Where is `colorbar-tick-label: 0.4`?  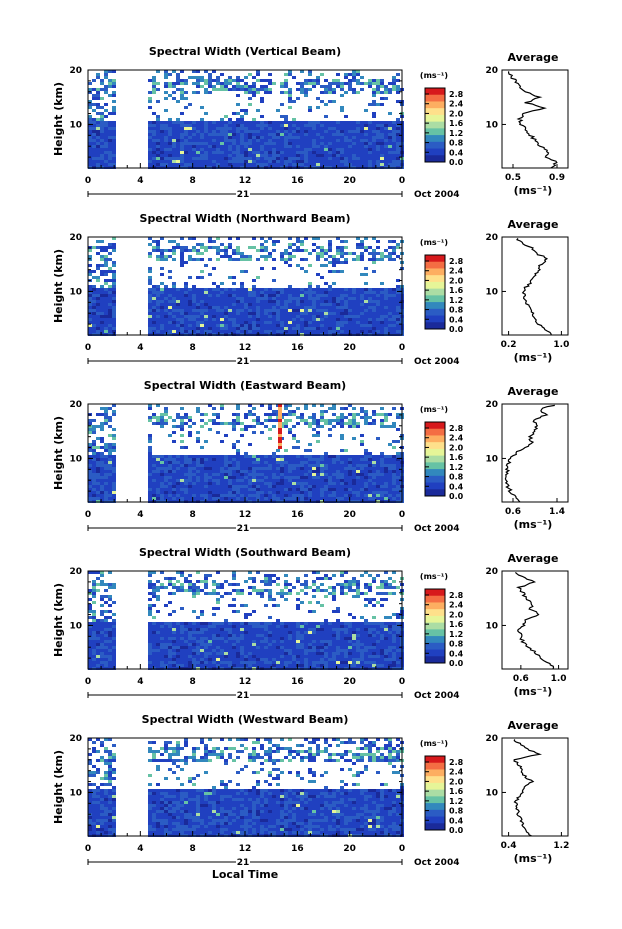
colorbar-tick-label: 0.4 is located at coordinates (456, 319).